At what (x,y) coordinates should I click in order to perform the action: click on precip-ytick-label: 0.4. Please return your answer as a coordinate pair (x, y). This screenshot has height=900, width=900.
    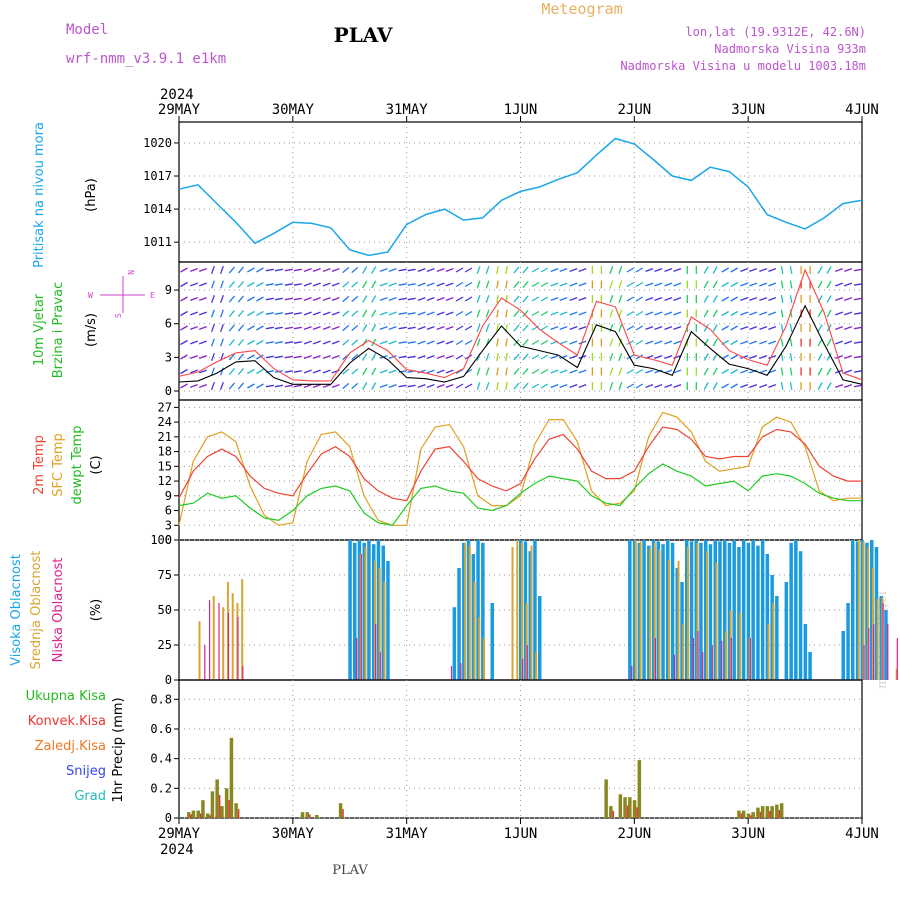
    Looking at the image, I should click on (161, 759).